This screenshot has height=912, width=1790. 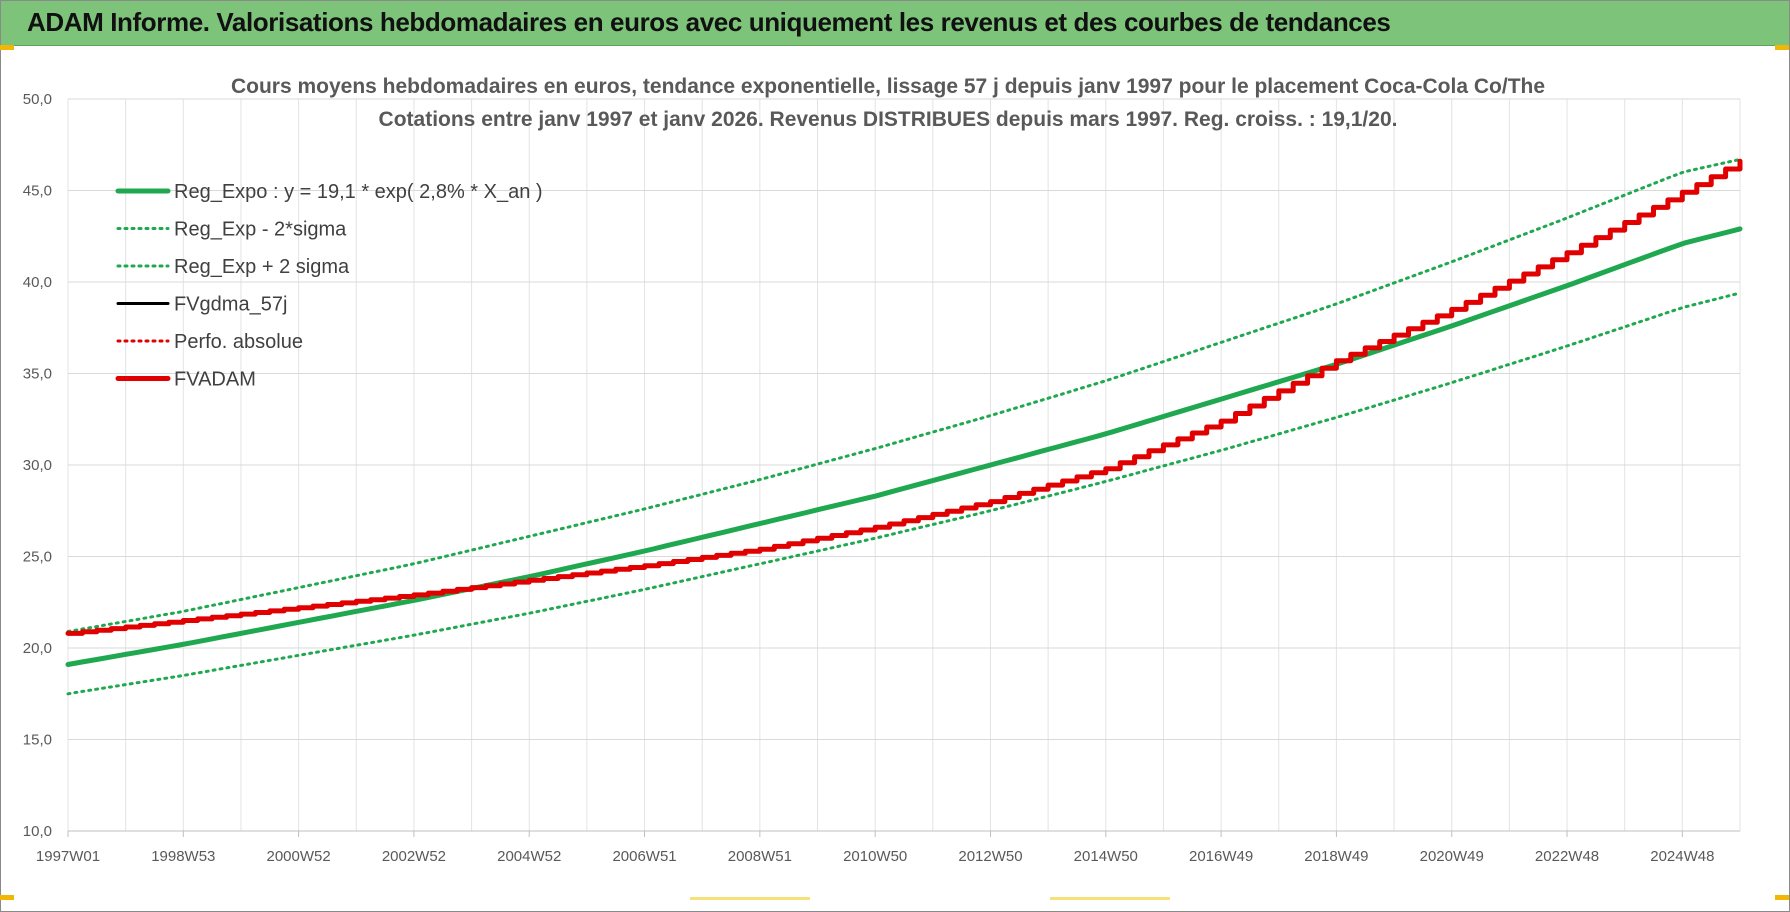 What do you see at coordinates (299, 856) in the screenshot?
I see `x-tick-label: 2000W52` at bounding box center [299, 856].